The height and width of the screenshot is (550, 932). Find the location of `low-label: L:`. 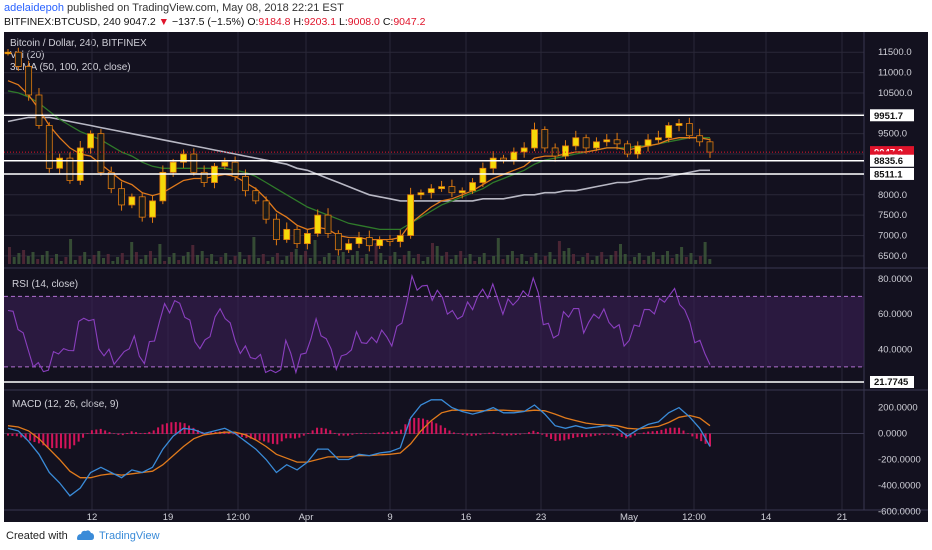

low-label: L: is located at coordinates (343, 22).